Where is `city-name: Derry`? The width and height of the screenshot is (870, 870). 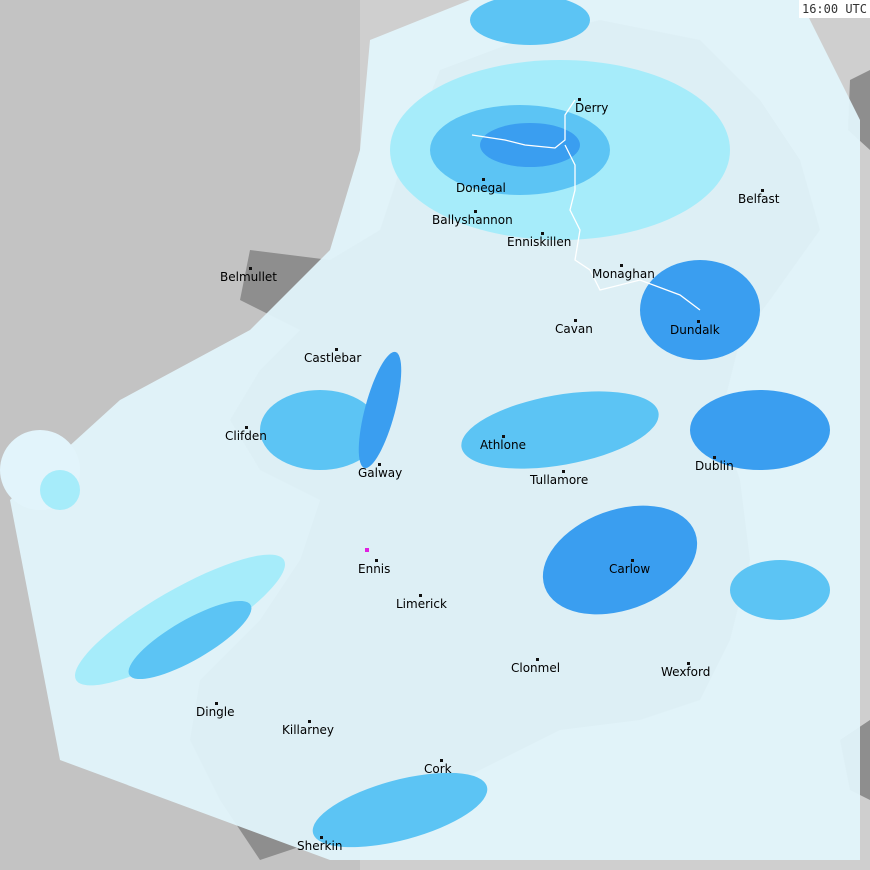 city-name: Derry is located at coordinates (592, 108).